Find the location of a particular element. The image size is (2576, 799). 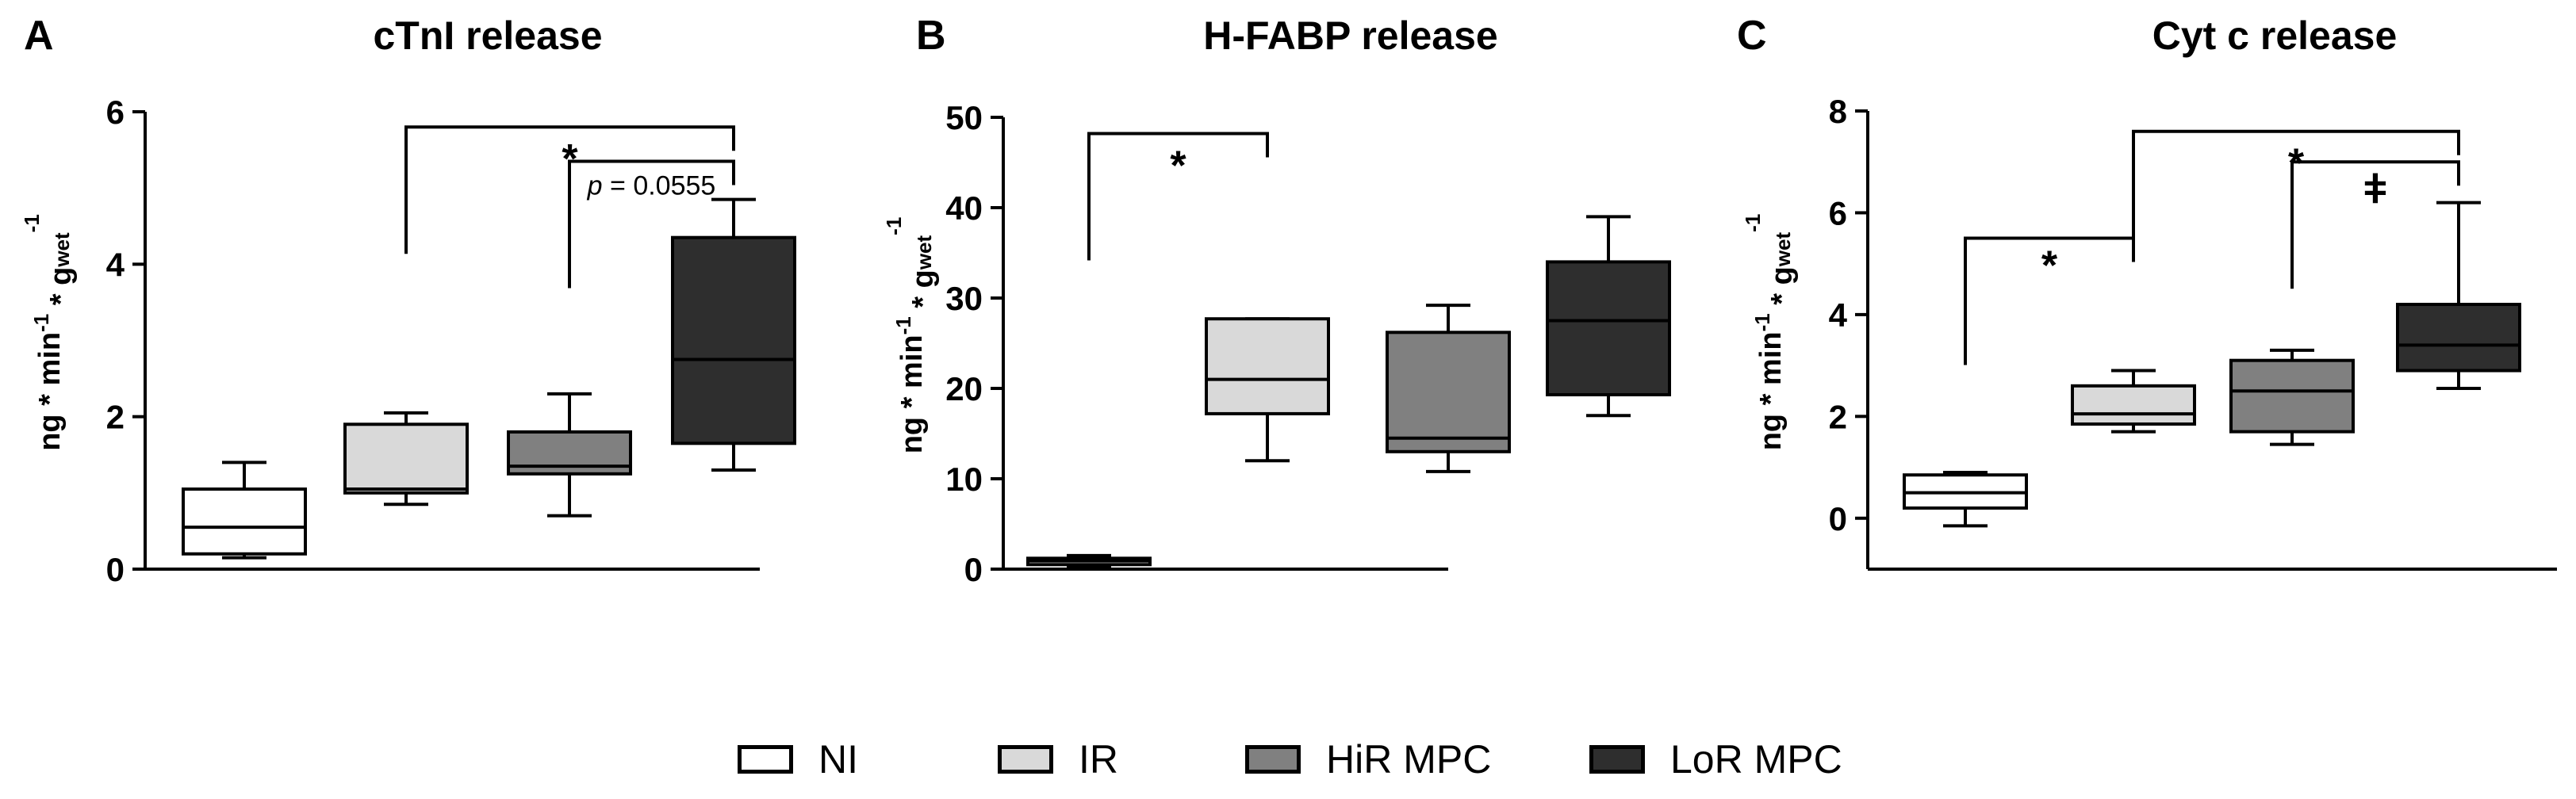

chart-title: H-FABP release is located at coordinates (1350, 35).